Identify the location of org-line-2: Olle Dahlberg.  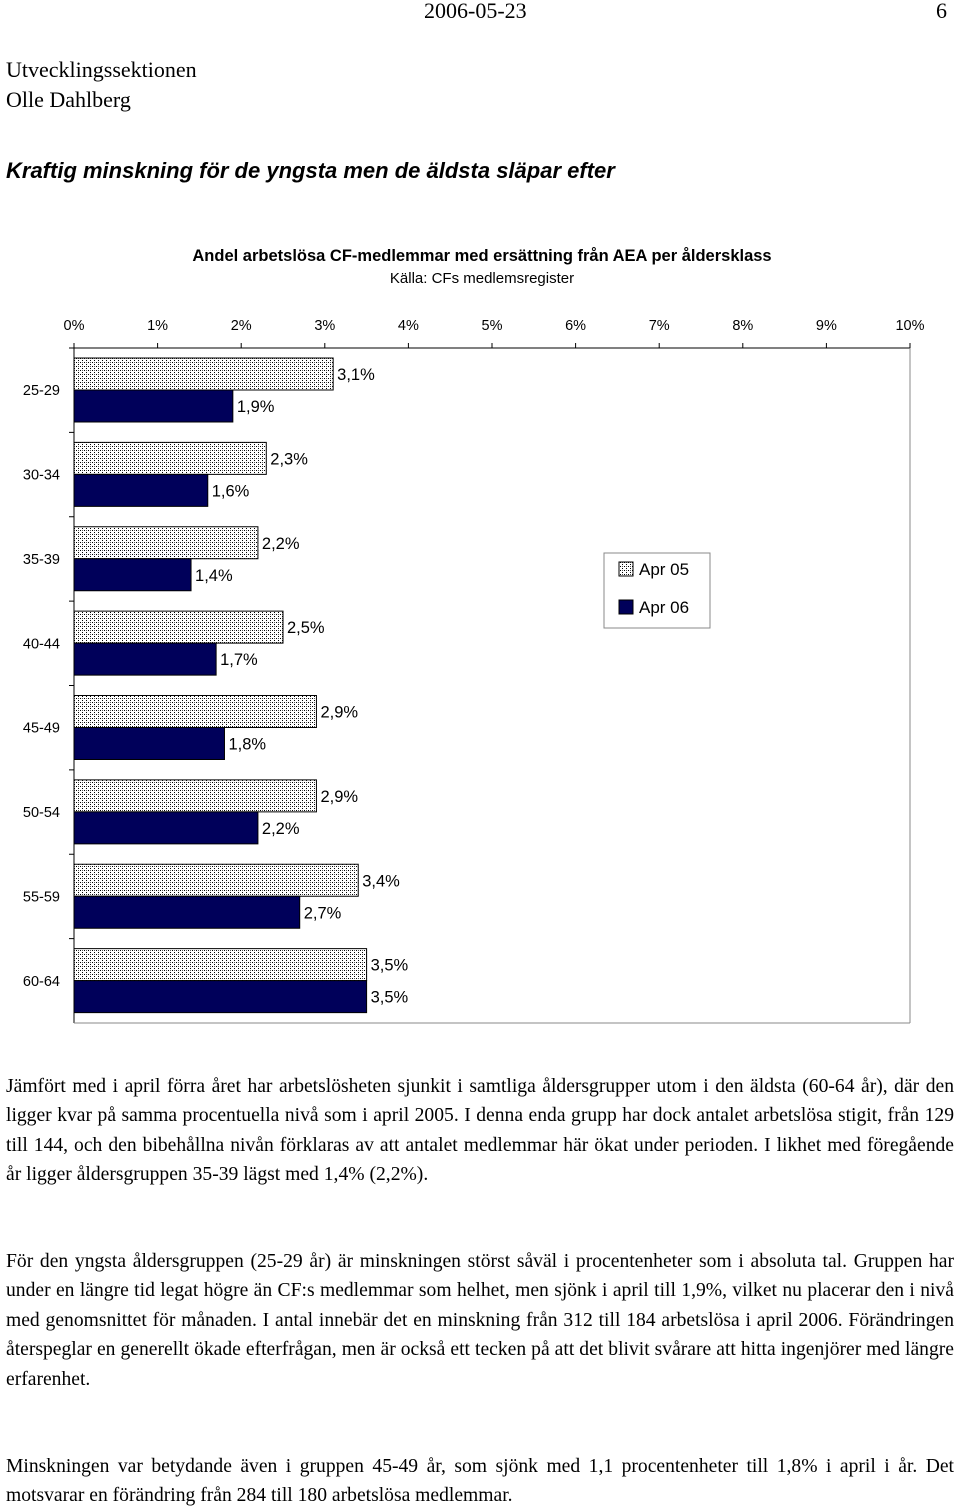
(68, 99).